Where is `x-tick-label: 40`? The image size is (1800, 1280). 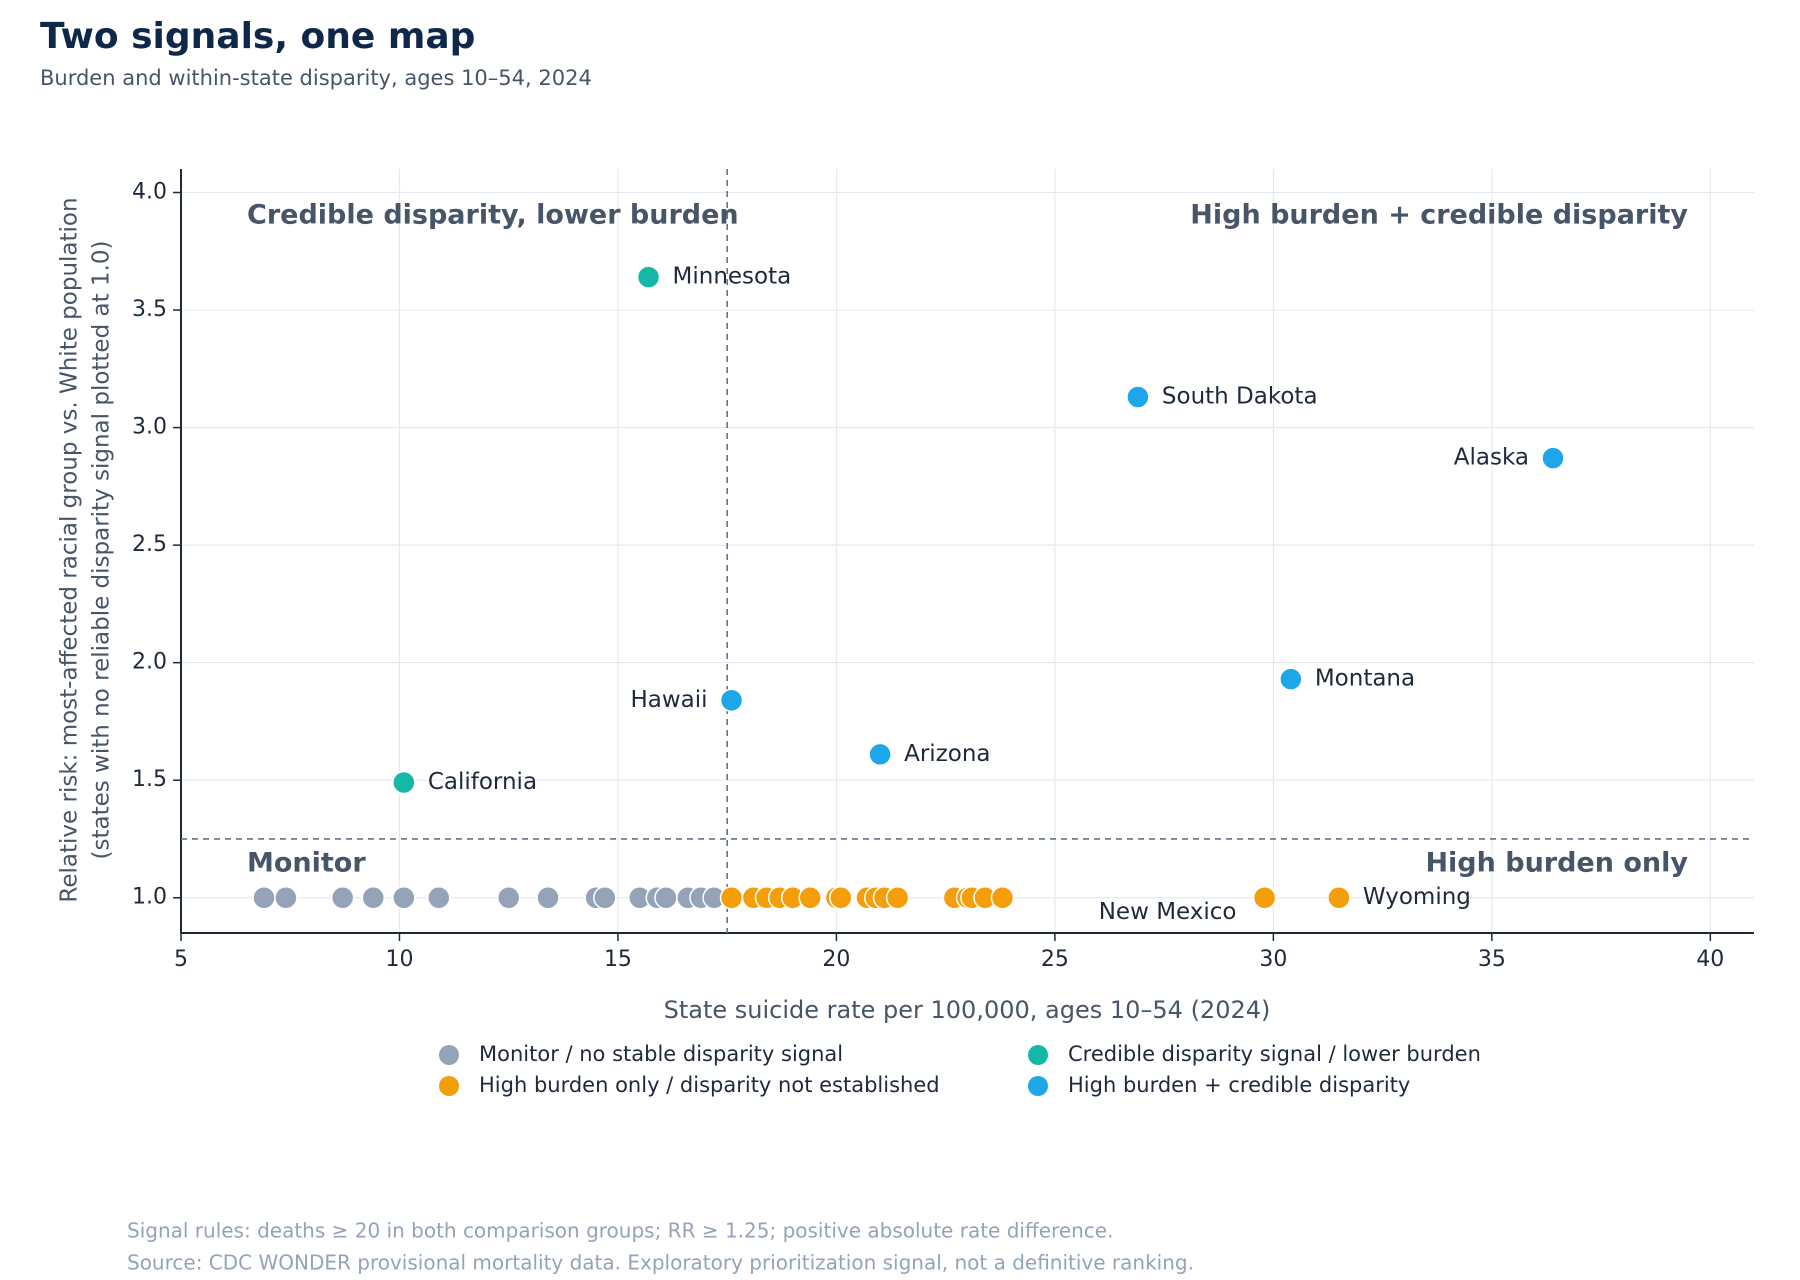
x-tick-label: 40 is located at coordinates (1710, 959).